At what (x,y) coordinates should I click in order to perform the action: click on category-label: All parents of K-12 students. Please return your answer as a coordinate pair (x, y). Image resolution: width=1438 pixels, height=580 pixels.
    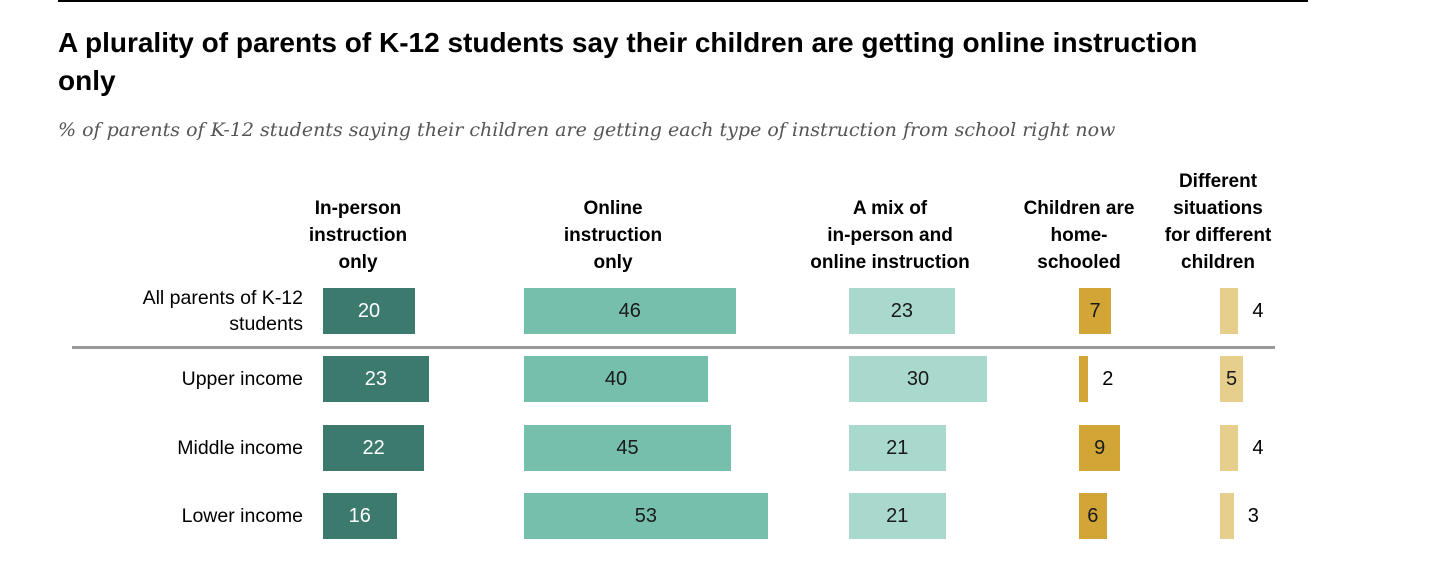
    Looking at the image, I should click on (181, 311).